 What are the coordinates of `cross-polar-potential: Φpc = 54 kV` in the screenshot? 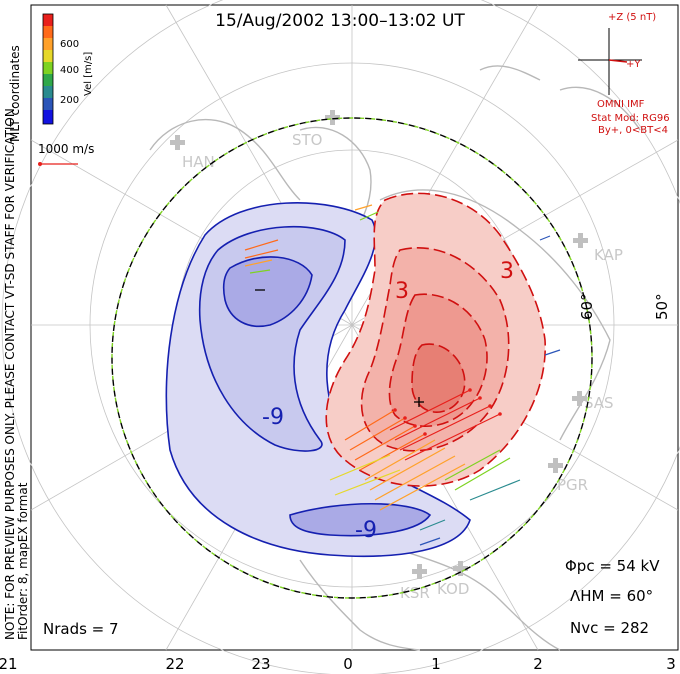 It's located at (612, 566).